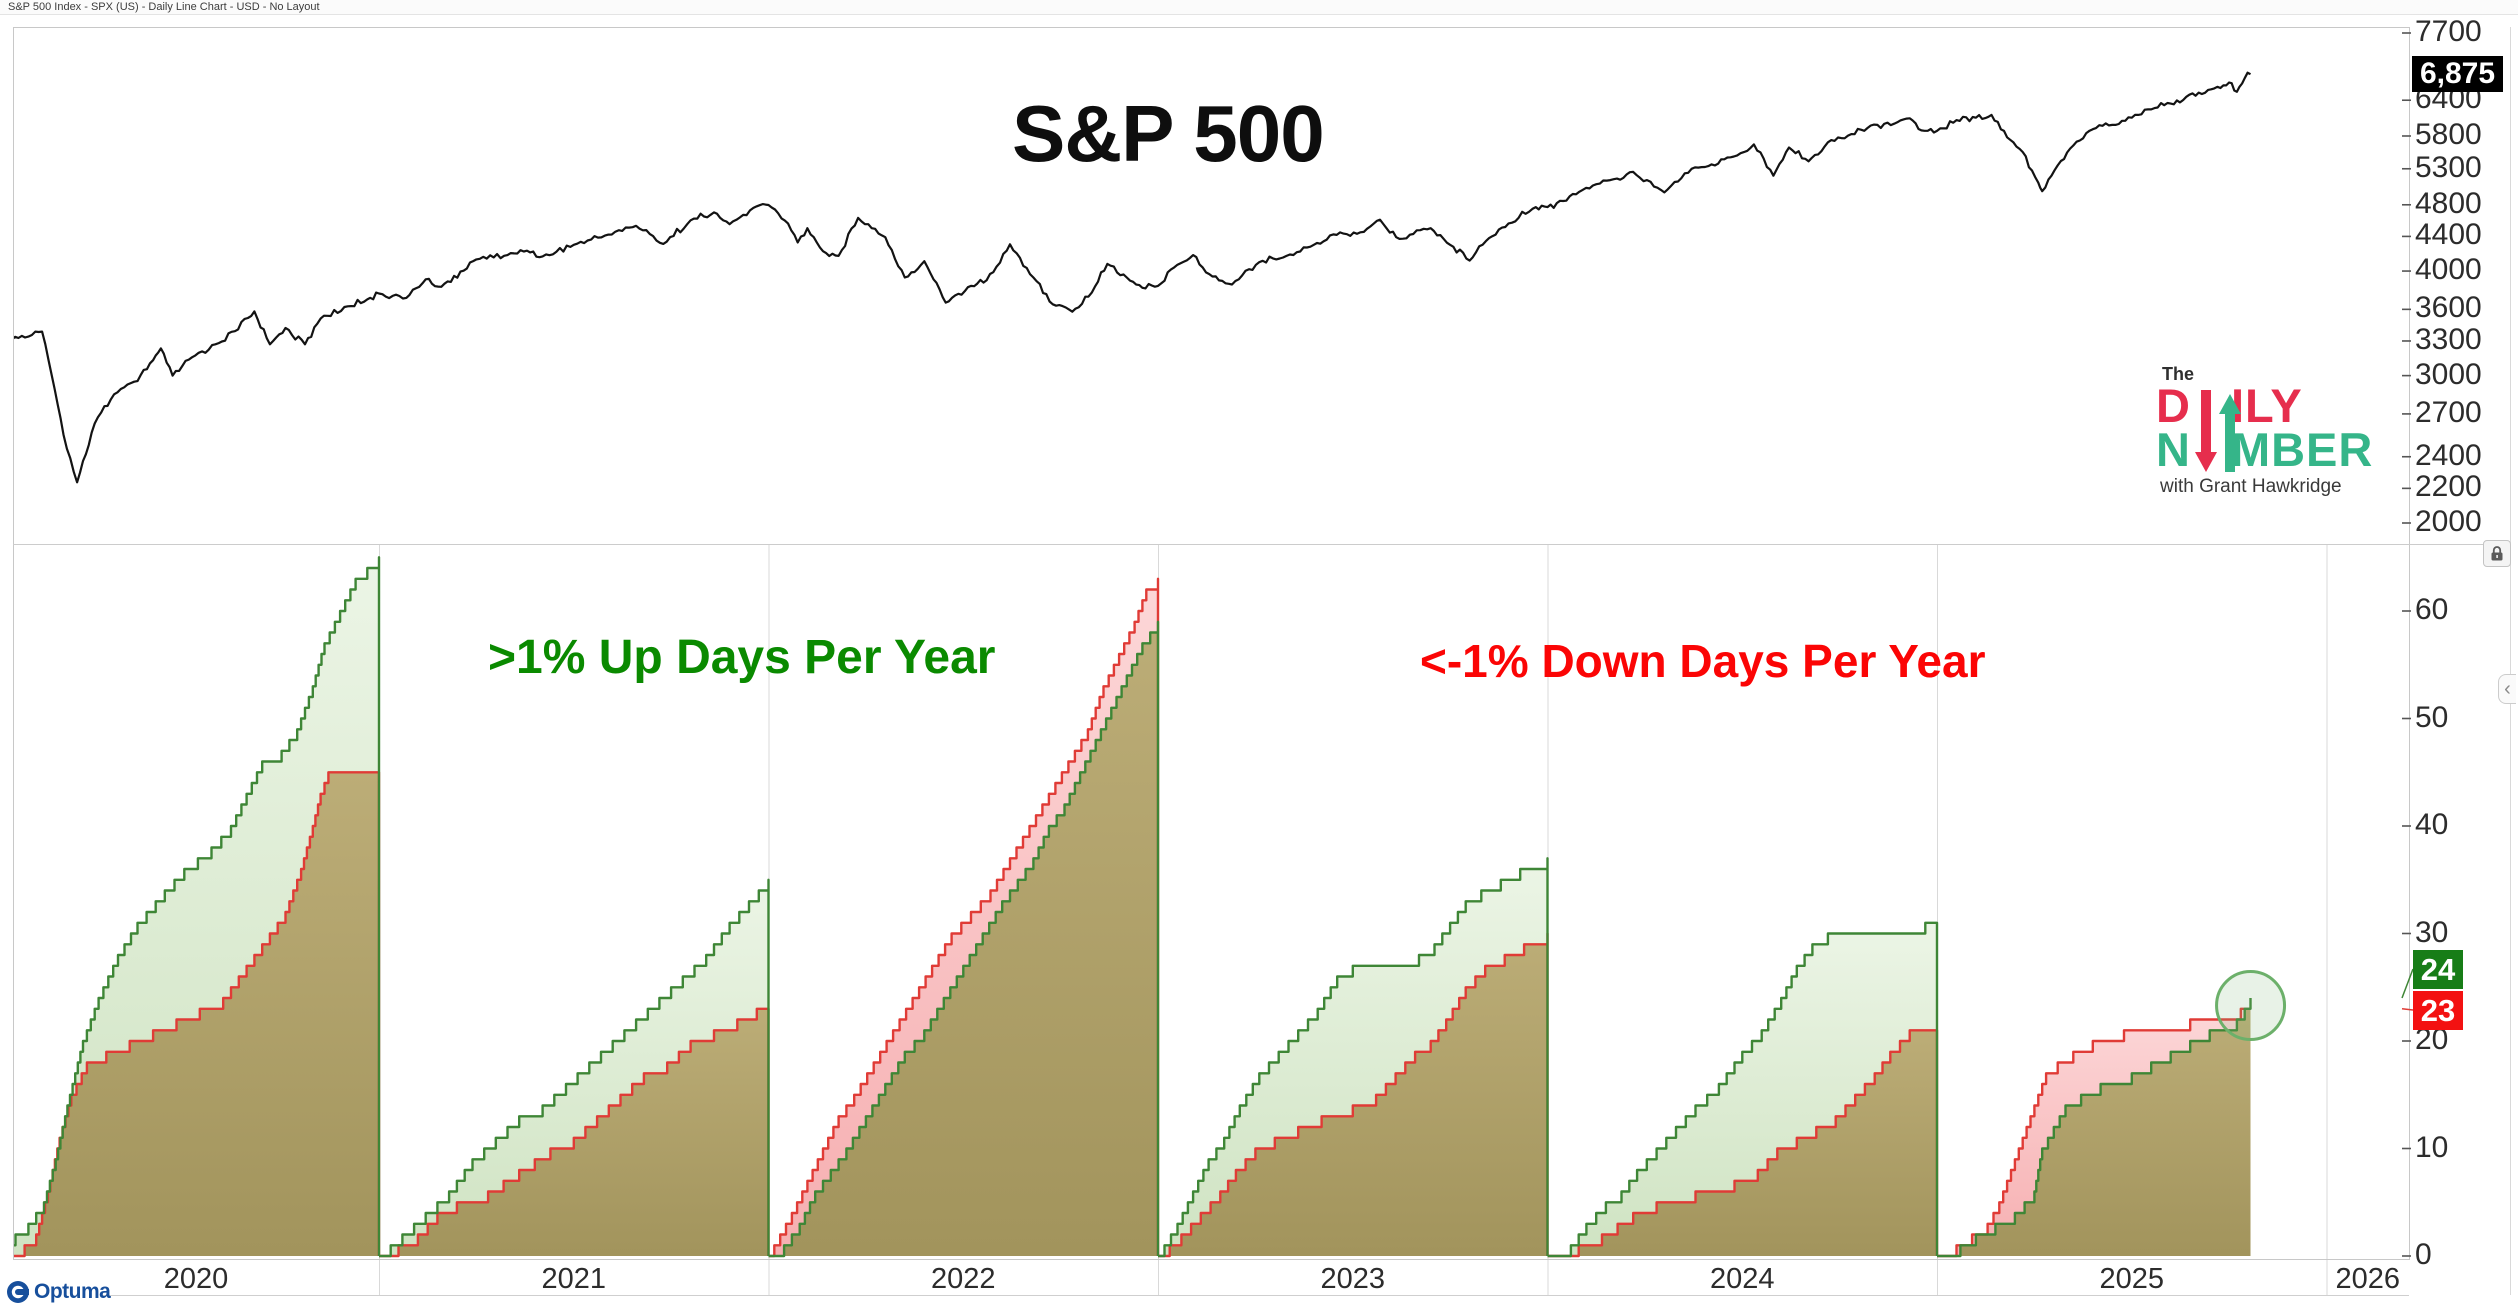 This screenshot has height=1307, width=2518. I want to click on logo-number-text: N MBER, so click(2265, 449).